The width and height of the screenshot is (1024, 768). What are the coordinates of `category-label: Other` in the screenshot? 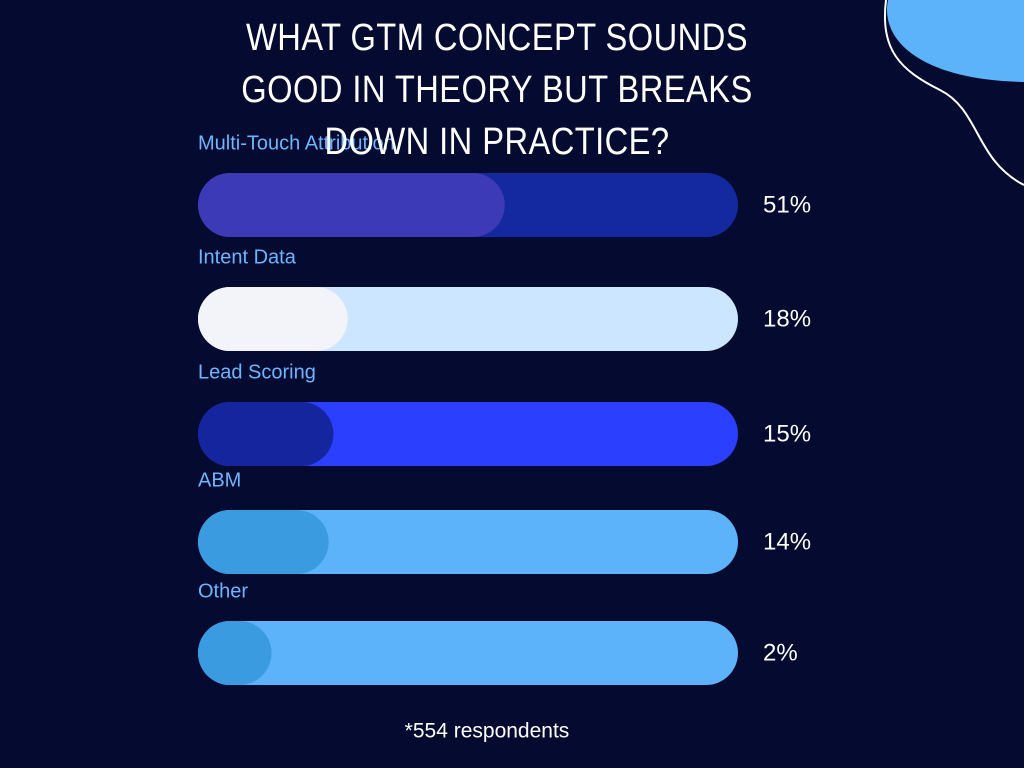 It's located at (223, 591).